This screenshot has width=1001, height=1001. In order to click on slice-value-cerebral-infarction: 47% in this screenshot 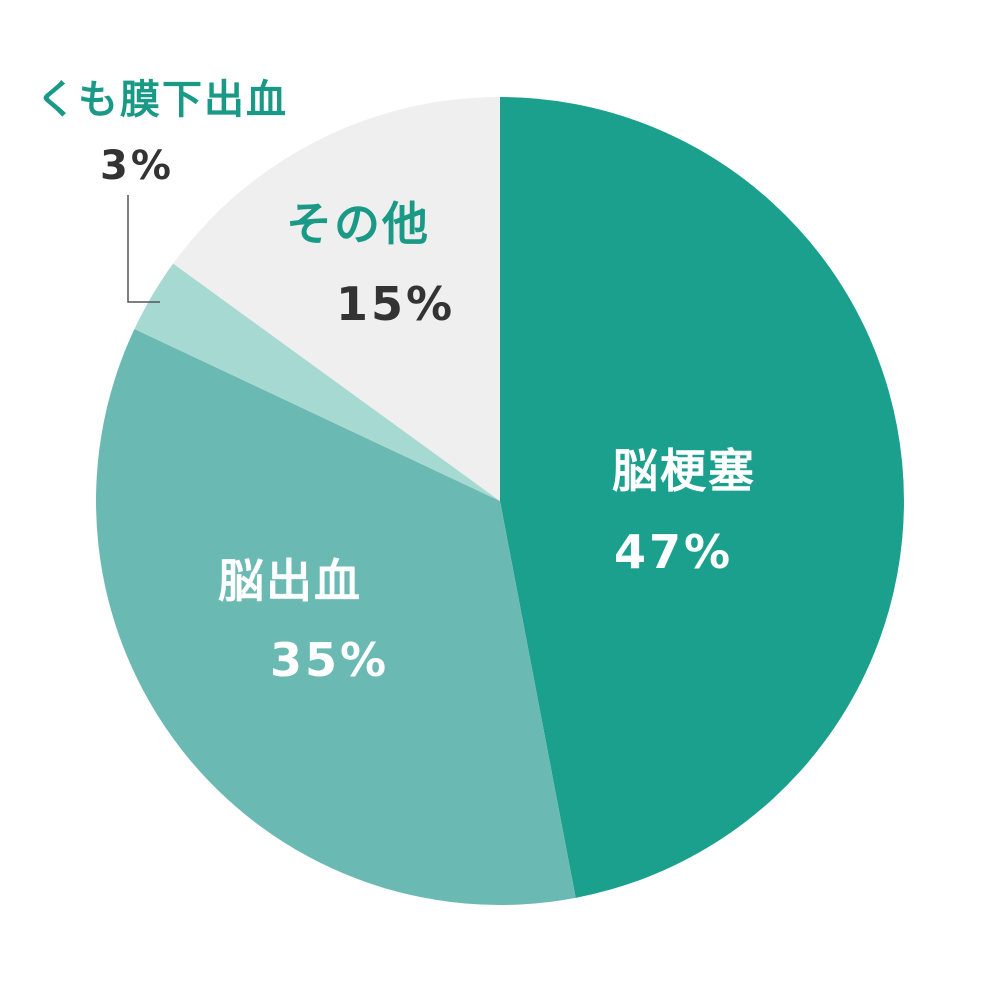, I will do `click(673, 552)`.